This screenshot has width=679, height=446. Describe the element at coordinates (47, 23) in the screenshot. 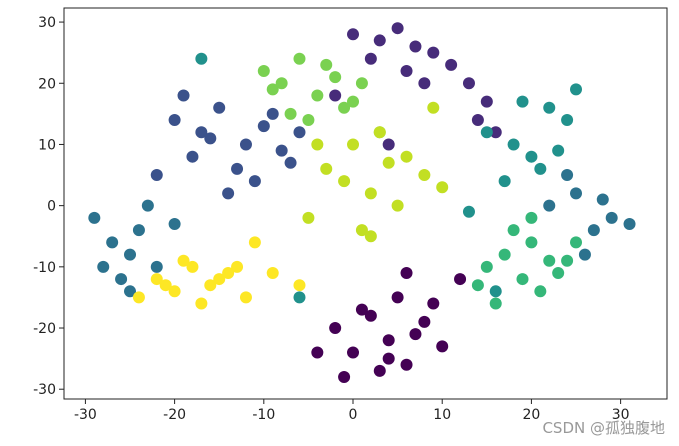

I see `y-tick-label: 30` at that location.